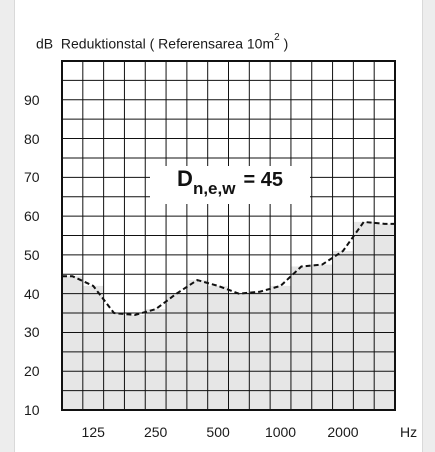 The image size is (435, 452). What do you see at coordinates (32, 254) in the screenshot?
I see `y-tick-label: 50` at bounding box center [32, 254].